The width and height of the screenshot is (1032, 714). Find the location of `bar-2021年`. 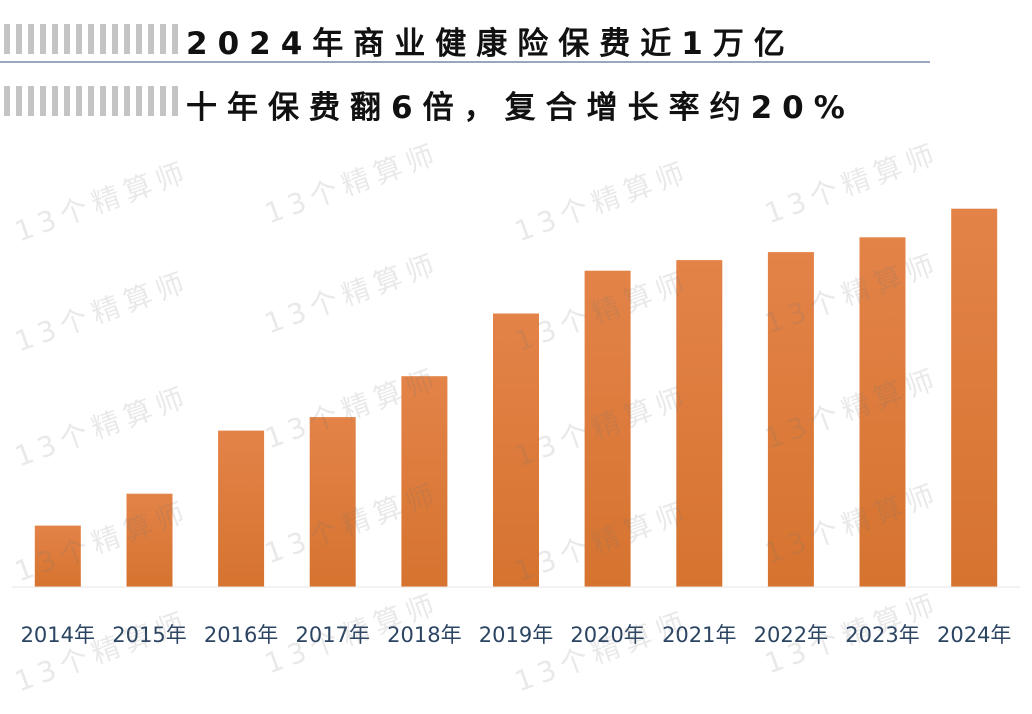

bar-2021年 is located at coordinates (699, 423).